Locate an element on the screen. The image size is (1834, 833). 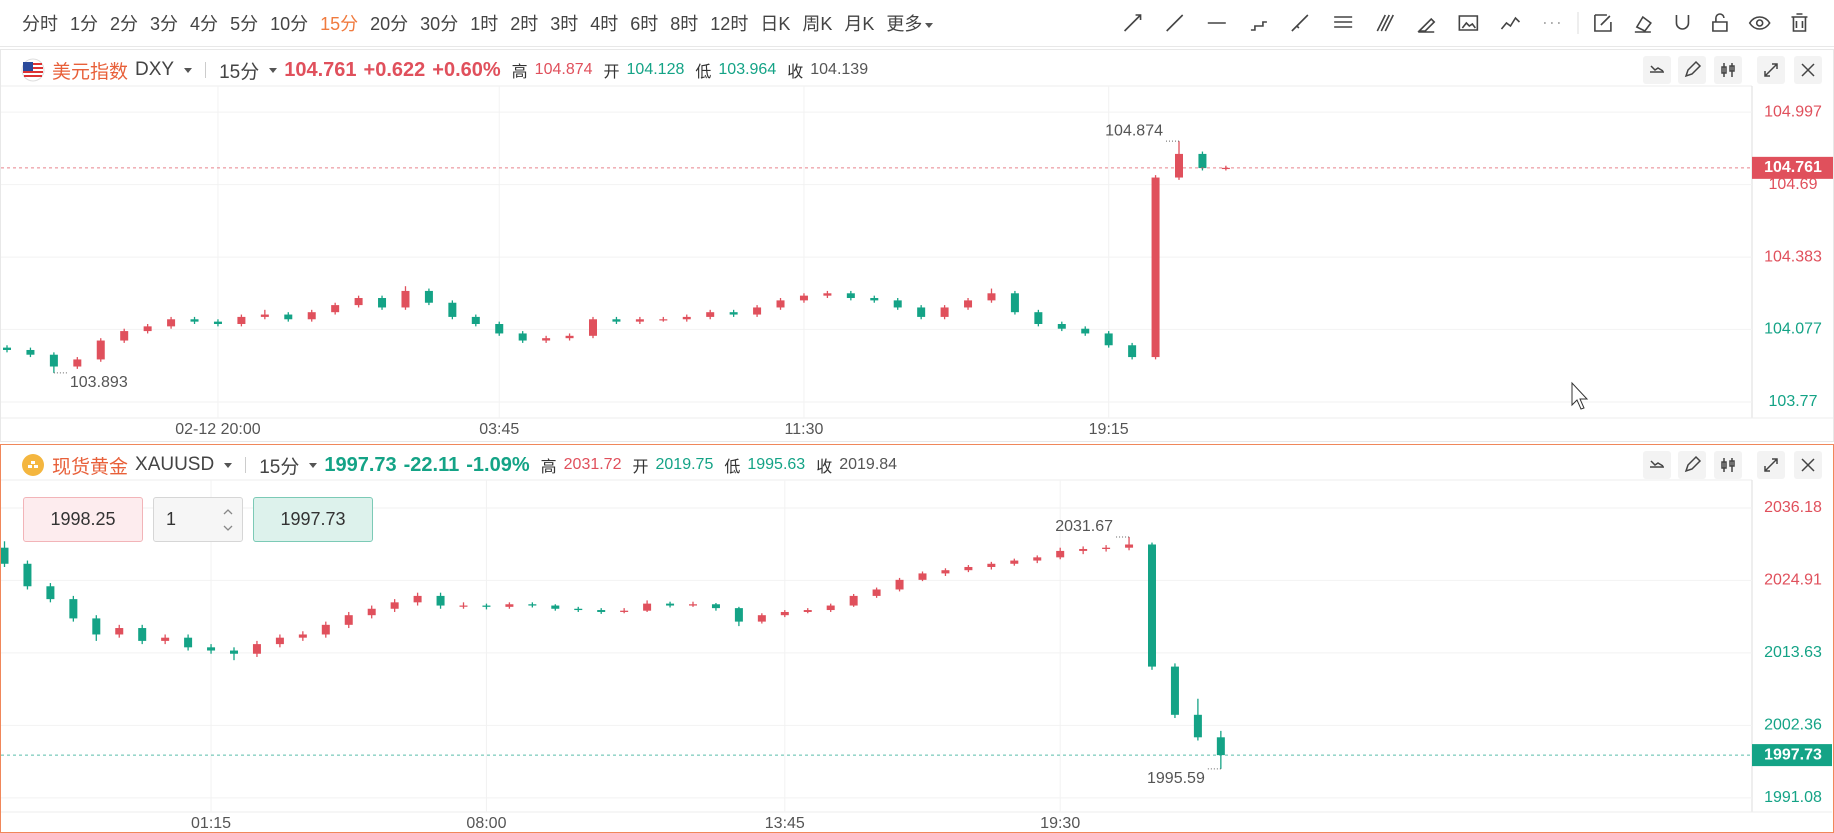
period-button: 周K is located at coordinates (817, 24).